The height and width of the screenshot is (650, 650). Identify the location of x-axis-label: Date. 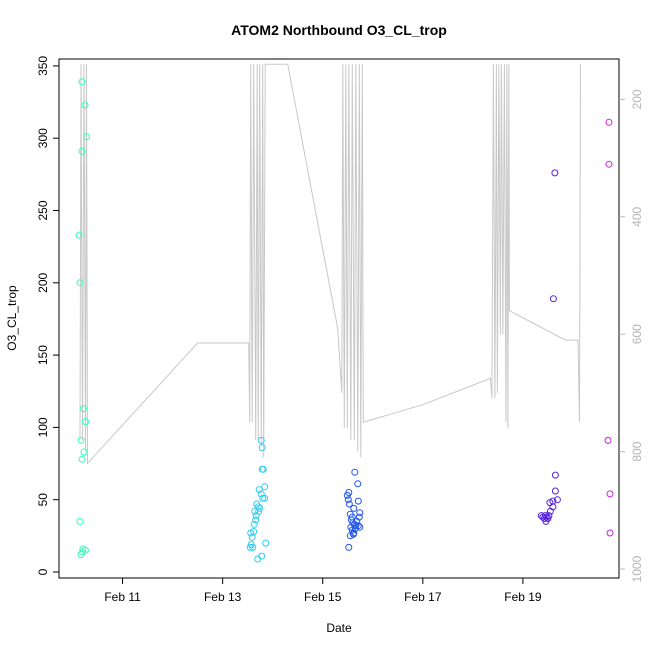
(339, 628).